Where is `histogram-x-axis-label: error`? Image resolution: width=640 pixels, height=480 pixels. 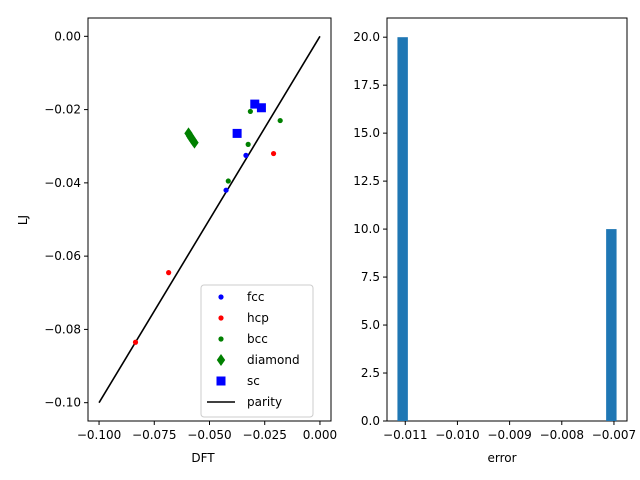 histogram-x-axis-label: error is located at coordinates (501, 458).